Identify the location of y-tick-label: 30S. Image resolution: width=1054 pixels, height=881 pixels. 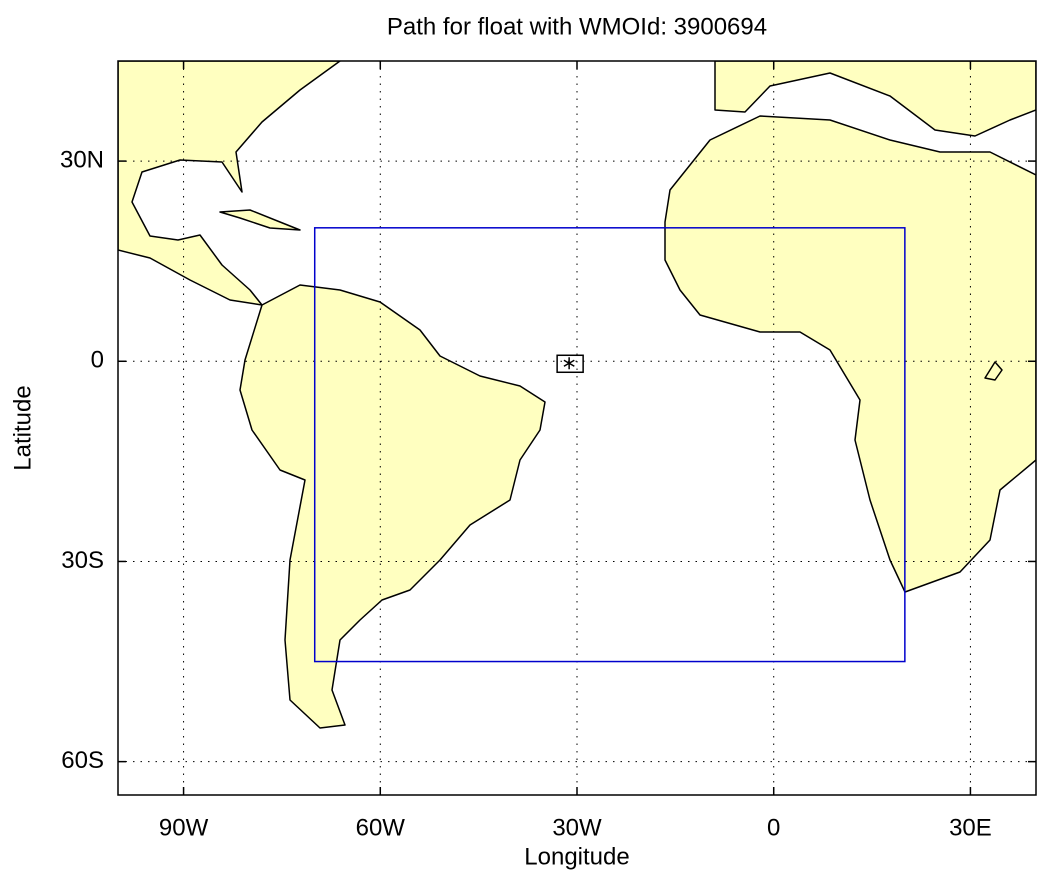
(82, 560).